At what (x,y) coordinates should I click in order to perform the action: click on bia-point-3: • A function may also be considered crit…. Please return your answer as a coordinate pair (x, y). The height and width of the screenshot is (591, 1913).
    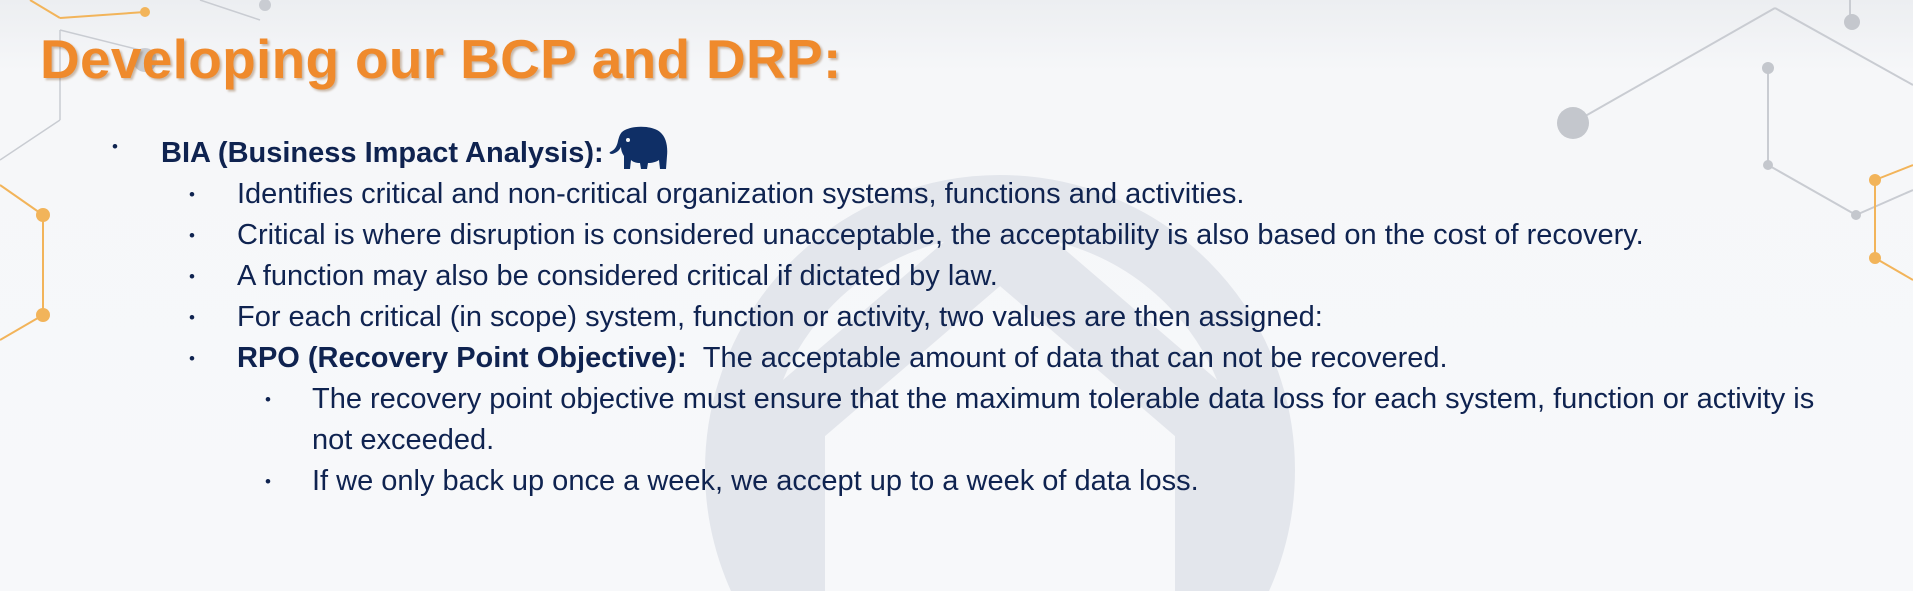
    Looking at the image, I should click on (898, 276).